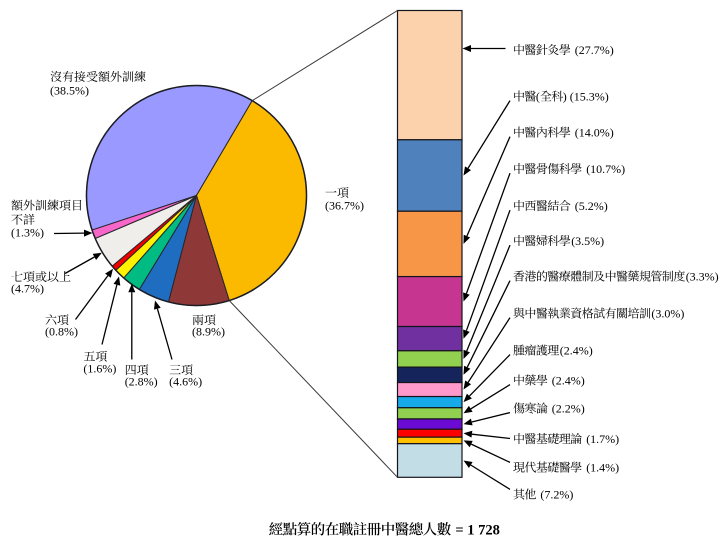 The image size is (724, 545). I want to click on svg-text: = 1 728, so click(477, 530).